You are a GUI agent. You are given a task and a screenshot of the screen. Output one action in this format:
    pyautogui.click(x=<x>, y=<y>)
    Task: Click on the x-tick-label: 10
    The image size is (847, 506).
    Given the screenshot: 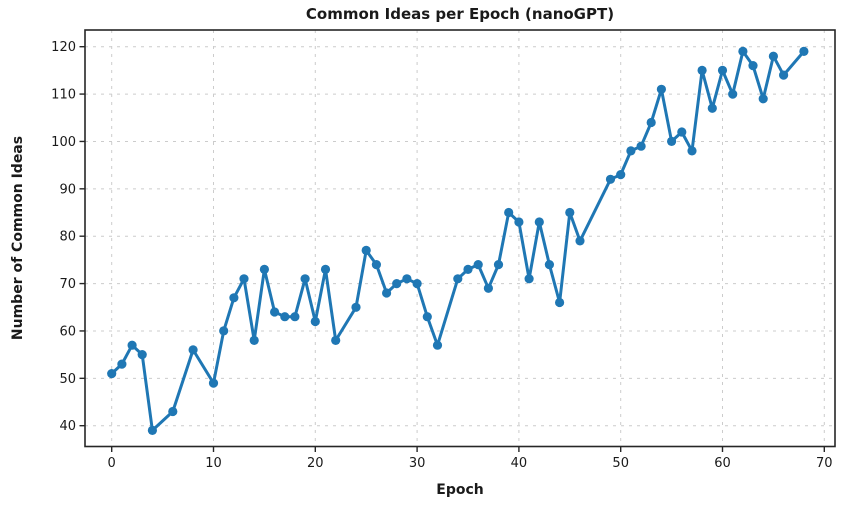 What is the action you would take?
    pyautogui.click(x=213, y=463)
    